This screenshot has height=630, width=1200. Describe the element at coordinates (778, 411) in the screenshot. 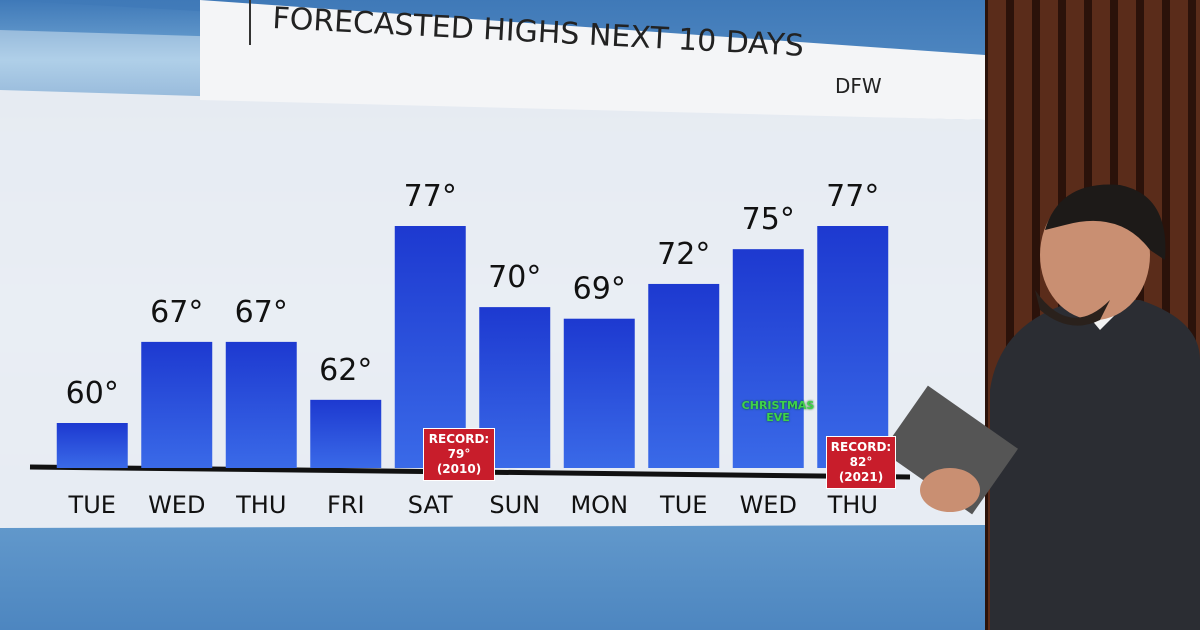

I see `christmas-eve-annotation: CHRISTMAS EVE` at that location.